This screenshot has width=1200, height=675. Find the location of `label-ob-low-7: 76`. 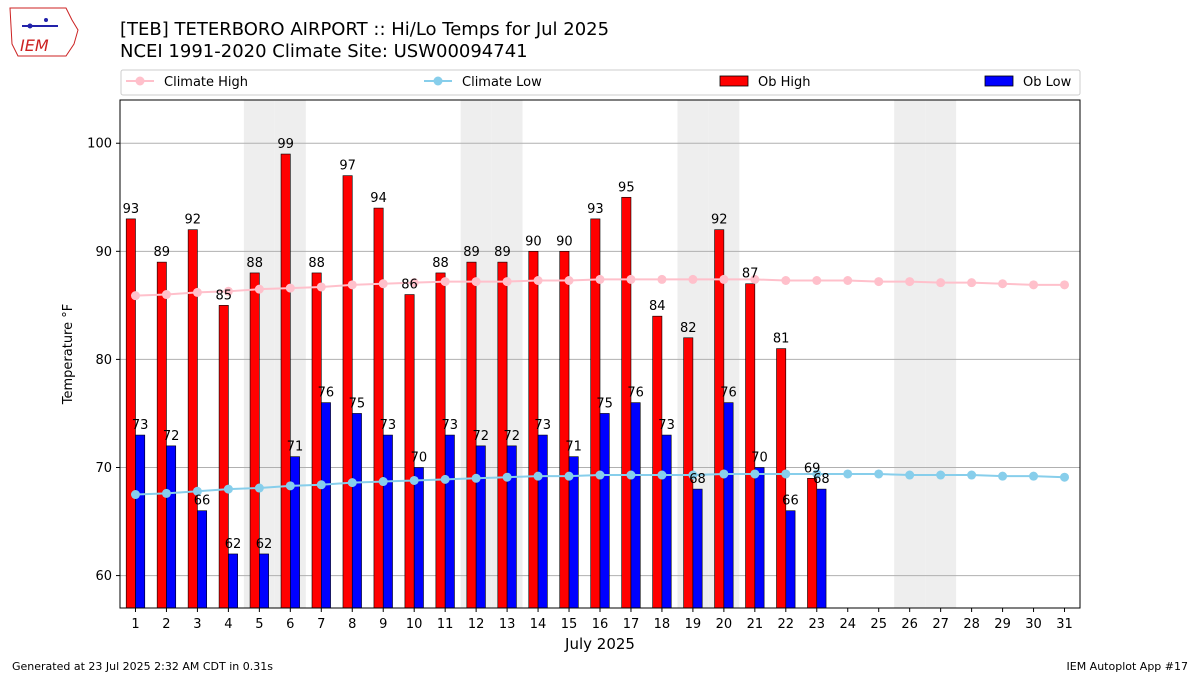

label-ob-low-7: 76 is located at coordinates (326, 393).